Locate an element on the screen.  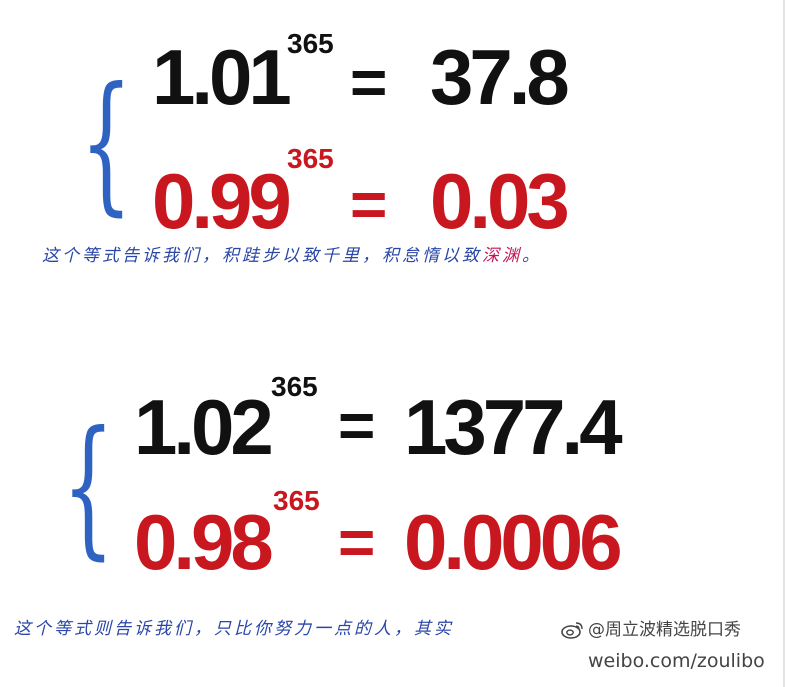
watermark-url: weibo.com/zoulibo is located at coordinates (676, 661).